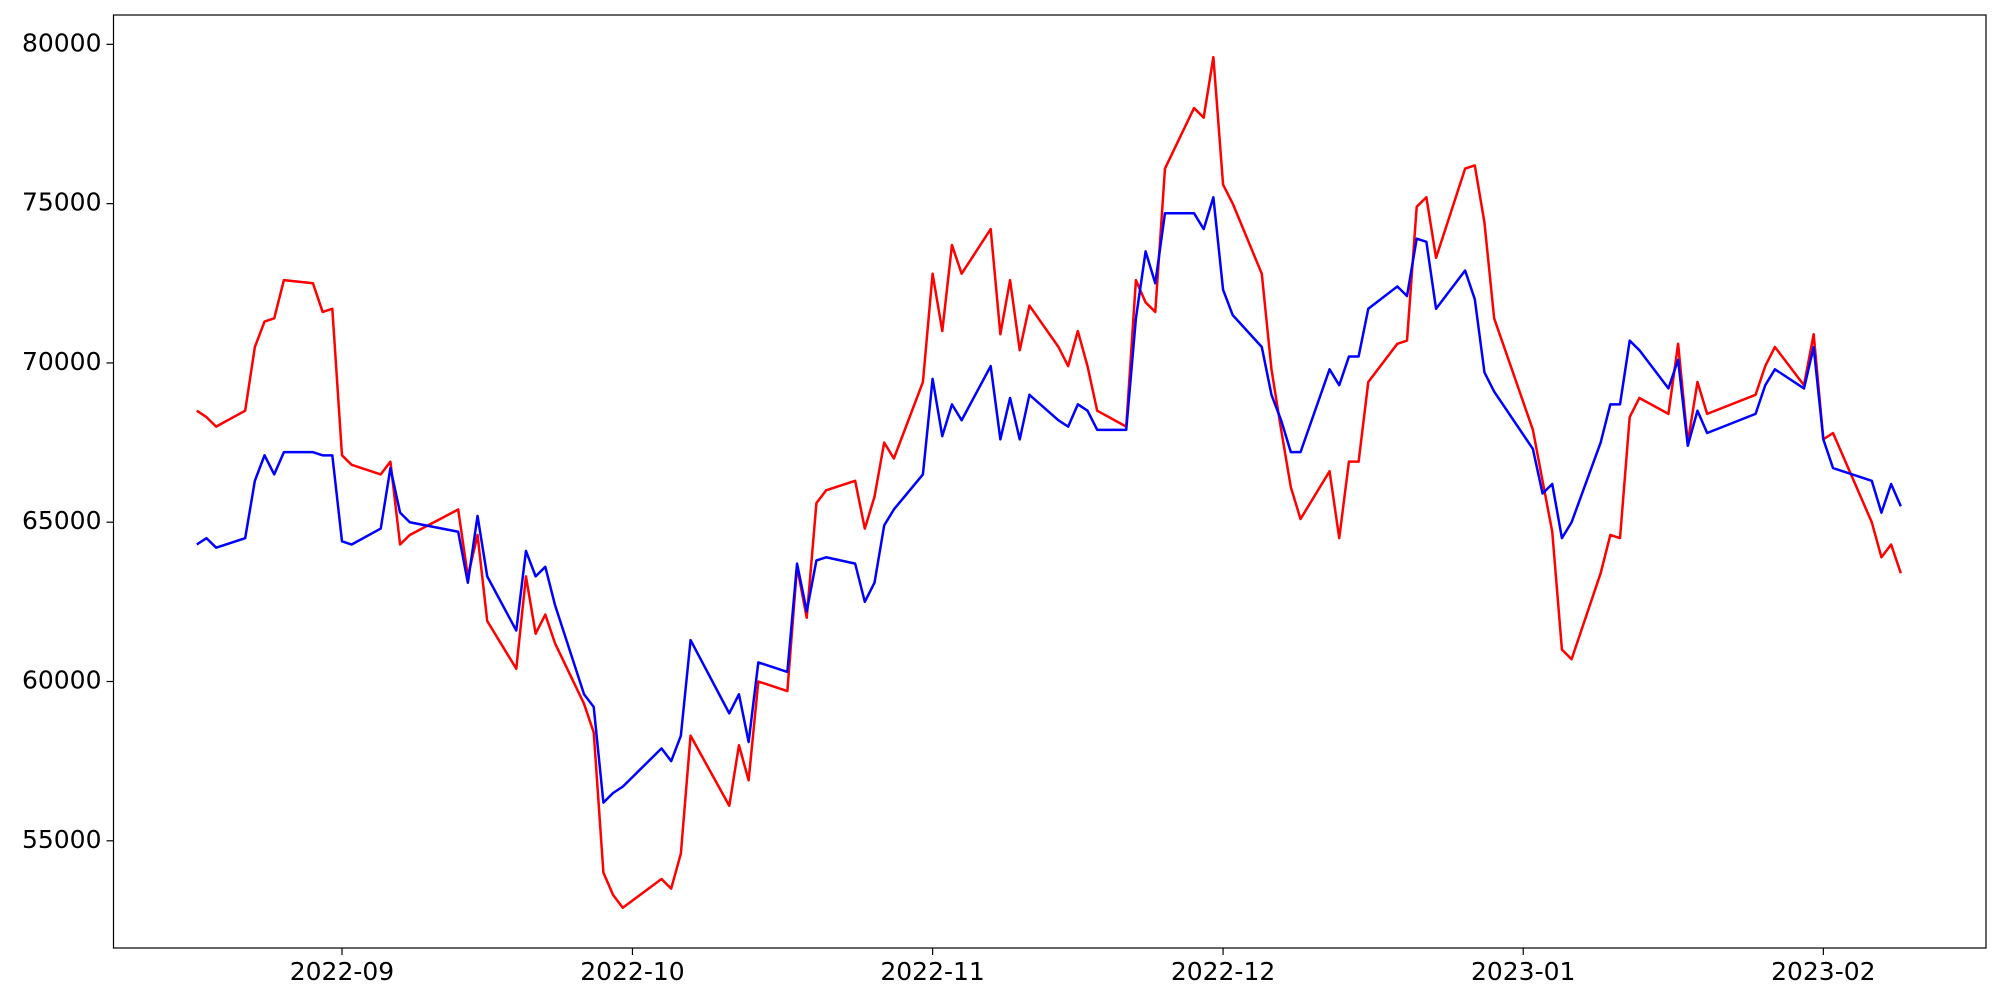 This screenshot has height=1000, width=2000. What do you see at coordinates (62, 520) in the screenshot?
I see `y-tick-label: 65000` at bounding box center [62, 520].